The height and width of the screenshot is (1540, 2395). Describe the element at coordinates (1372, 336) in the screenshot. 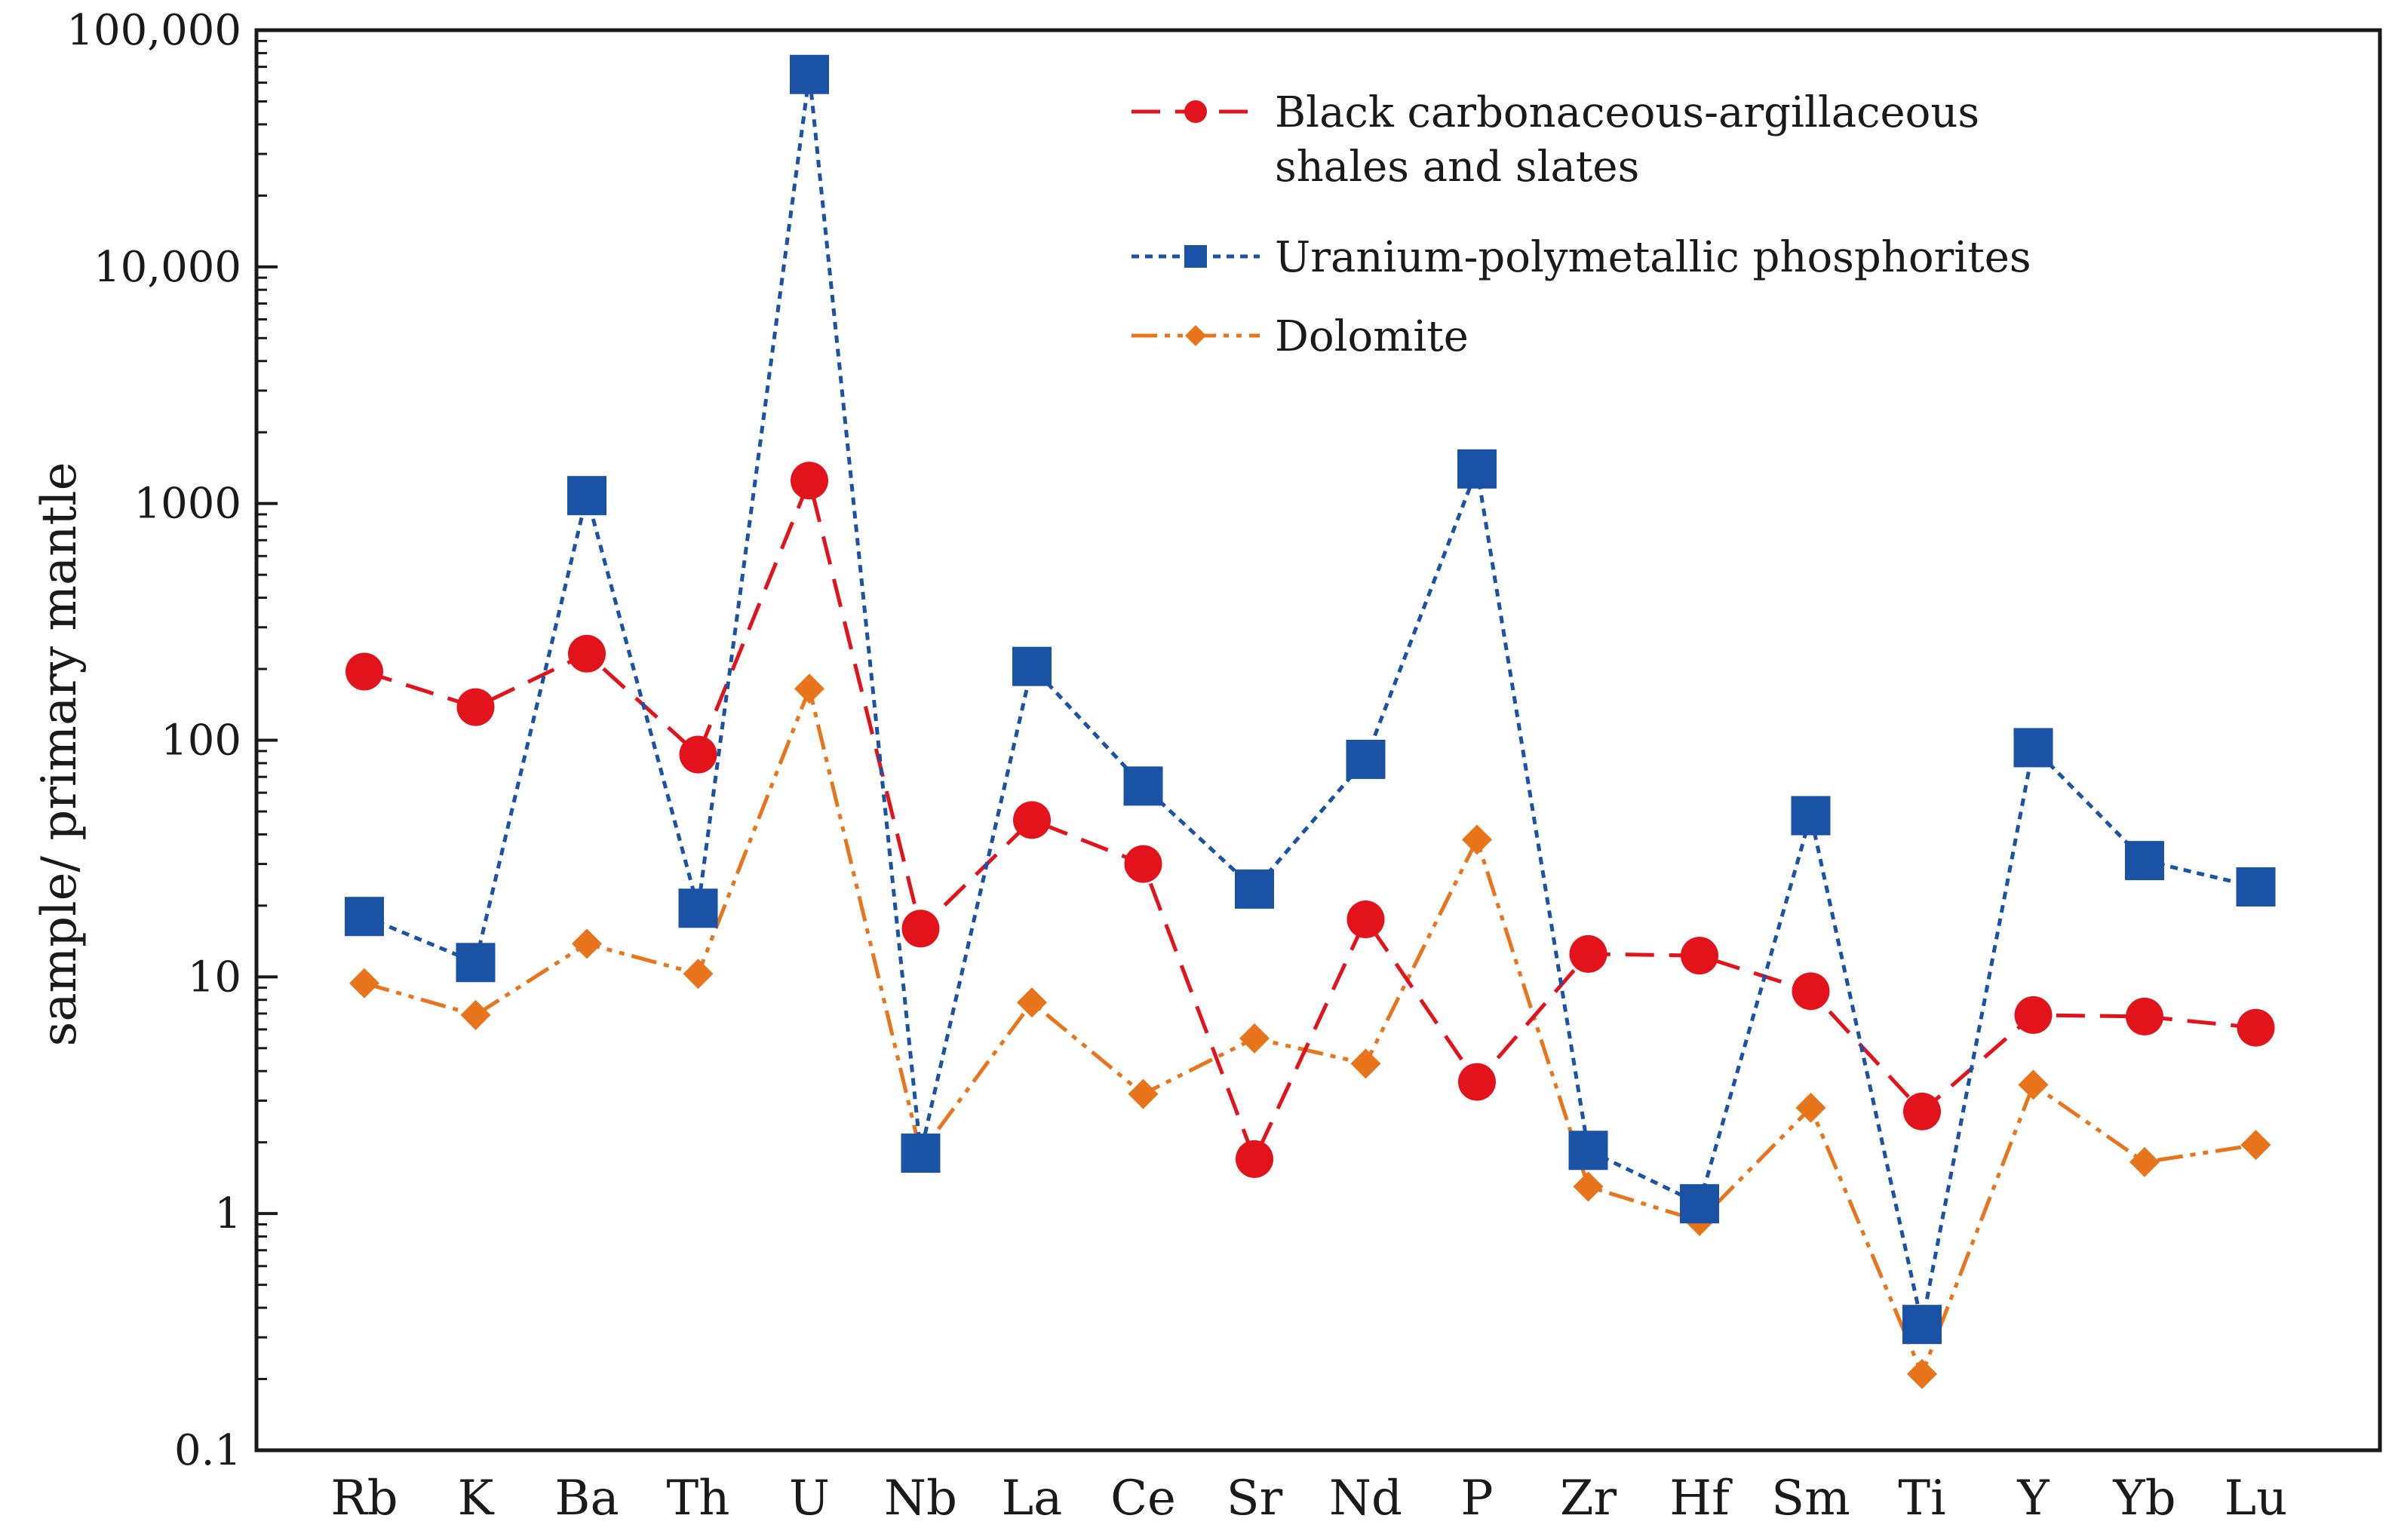

I see `legend-label: Dolomite` at that location.